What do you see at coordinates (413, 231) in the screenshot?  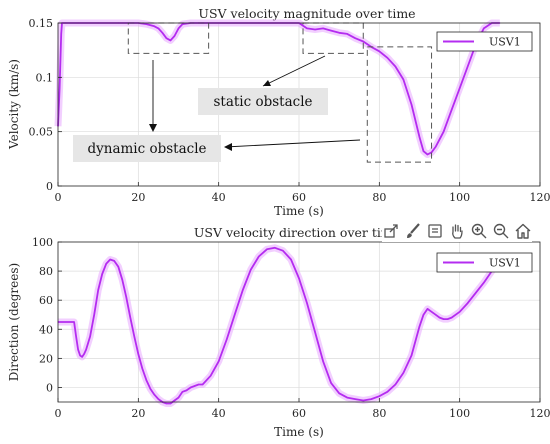 I see `brush-icon` at bounding box center [413, 231].